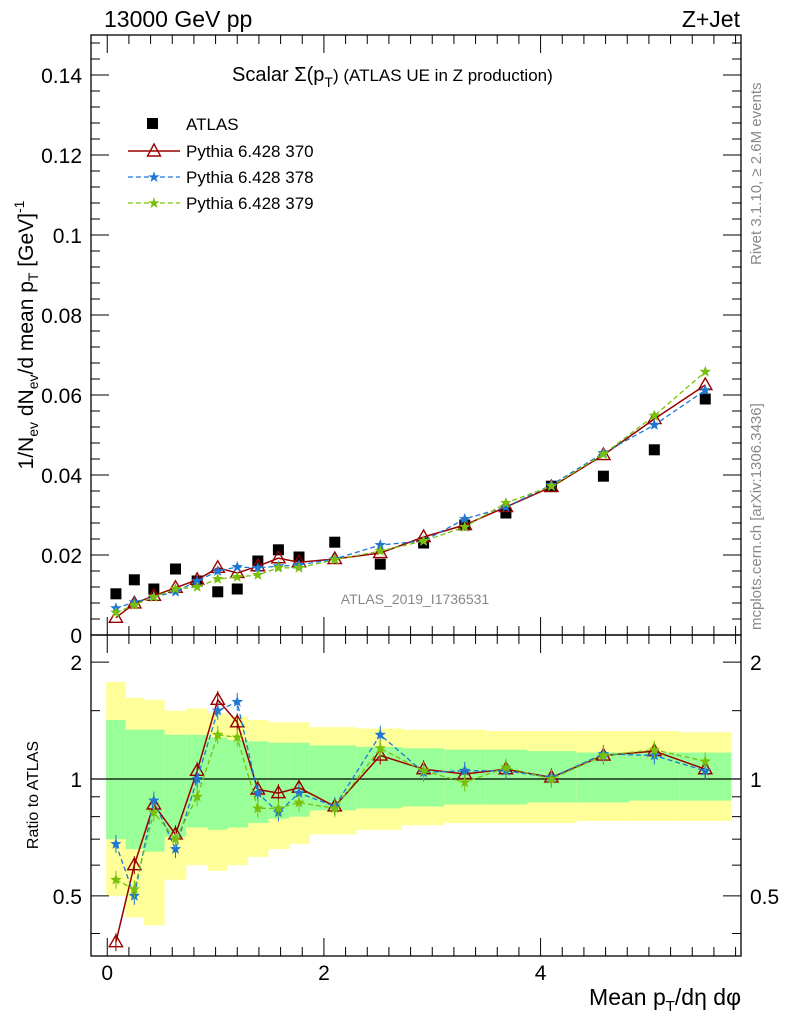 The height and width of the screenshot is (1024, 786). What do you see at coordinates (76, 663) in the screenshot?
I see `ratio-y-tick-label: 2` at bounding box center [76, 663].